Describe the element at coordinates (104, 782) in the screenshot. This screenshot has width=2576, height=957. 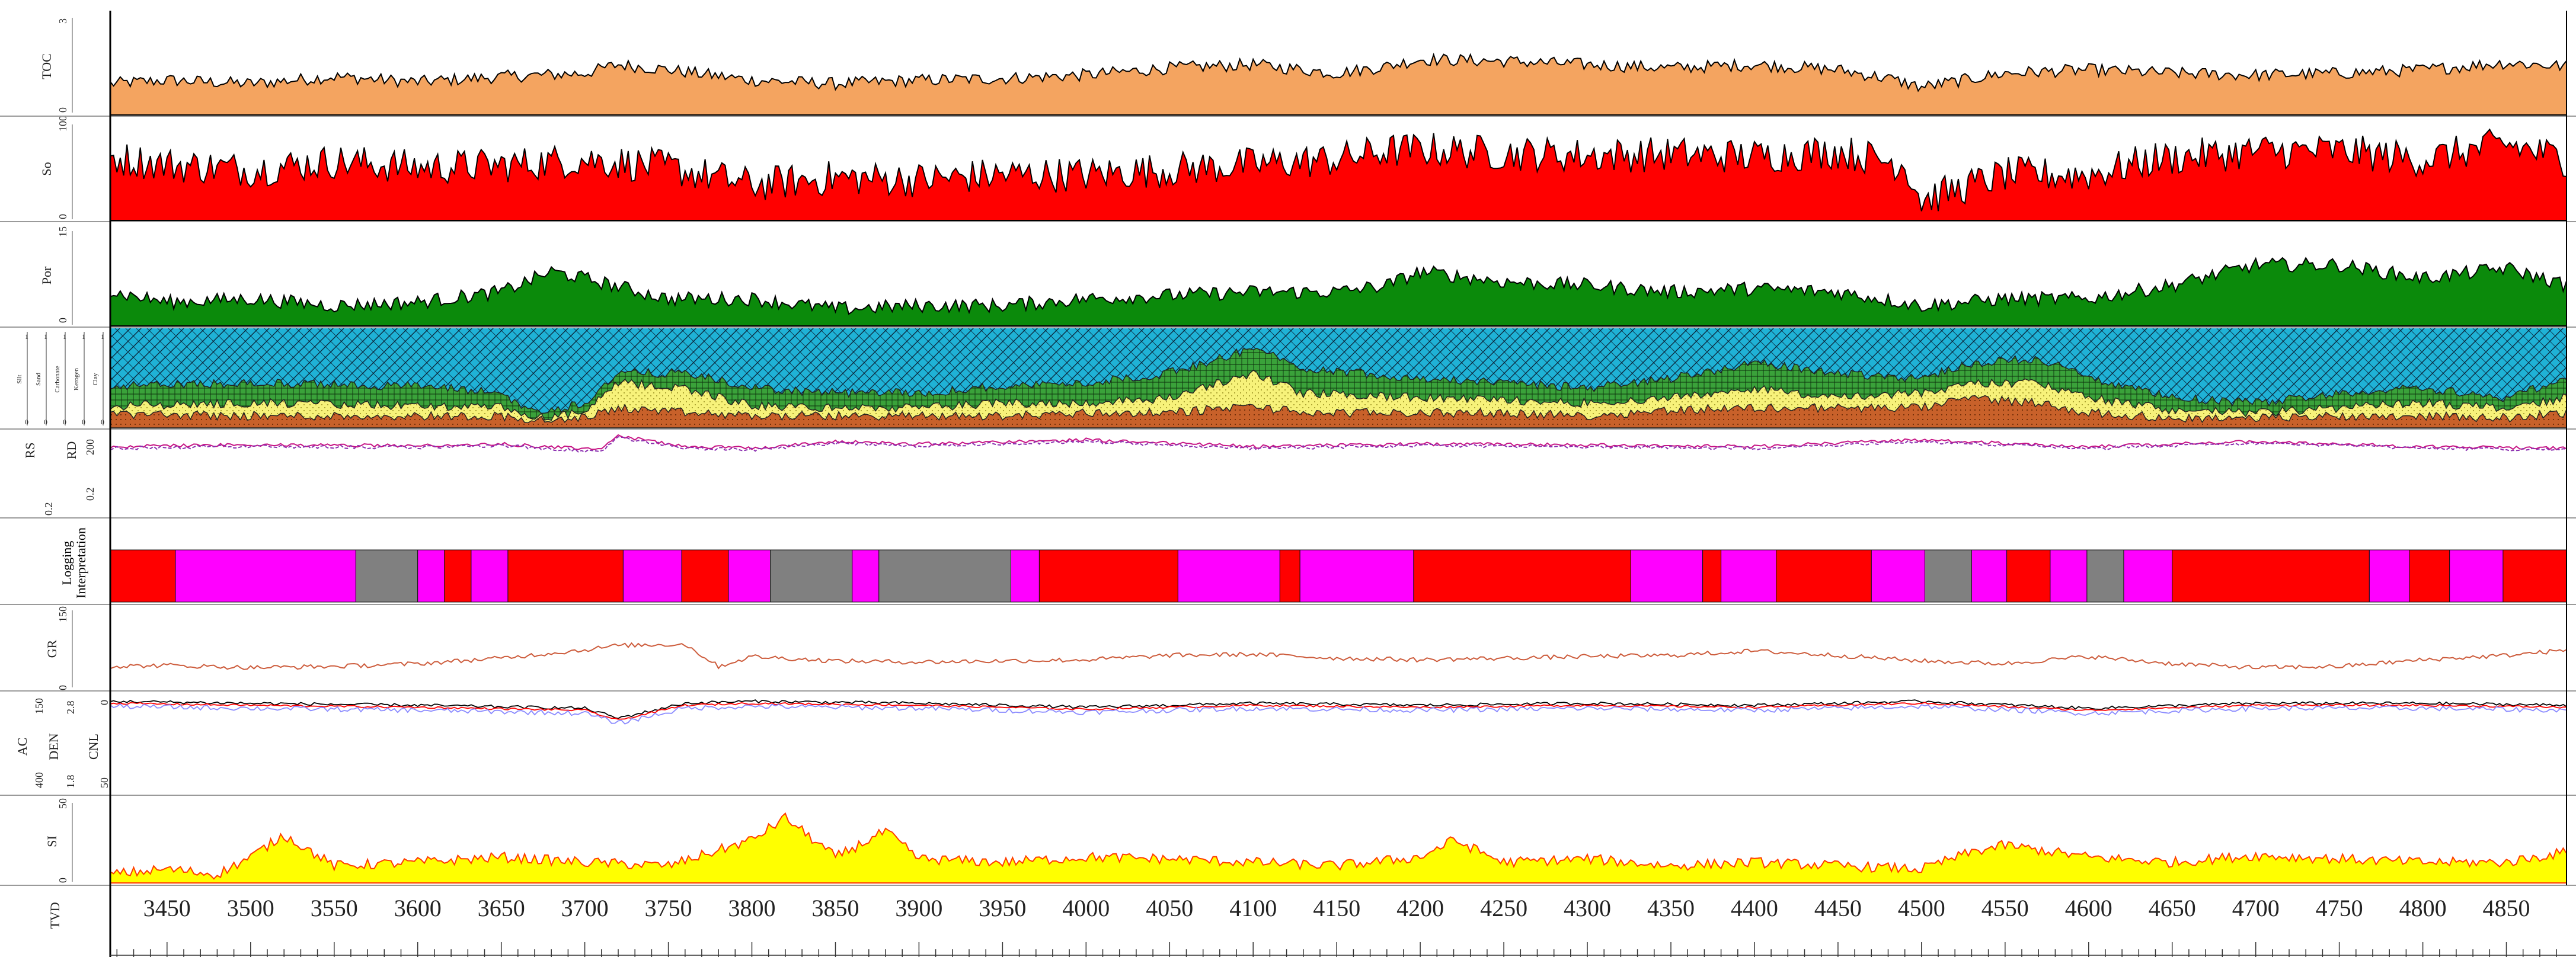
I see `cnl-scale-min: 50` at that location.